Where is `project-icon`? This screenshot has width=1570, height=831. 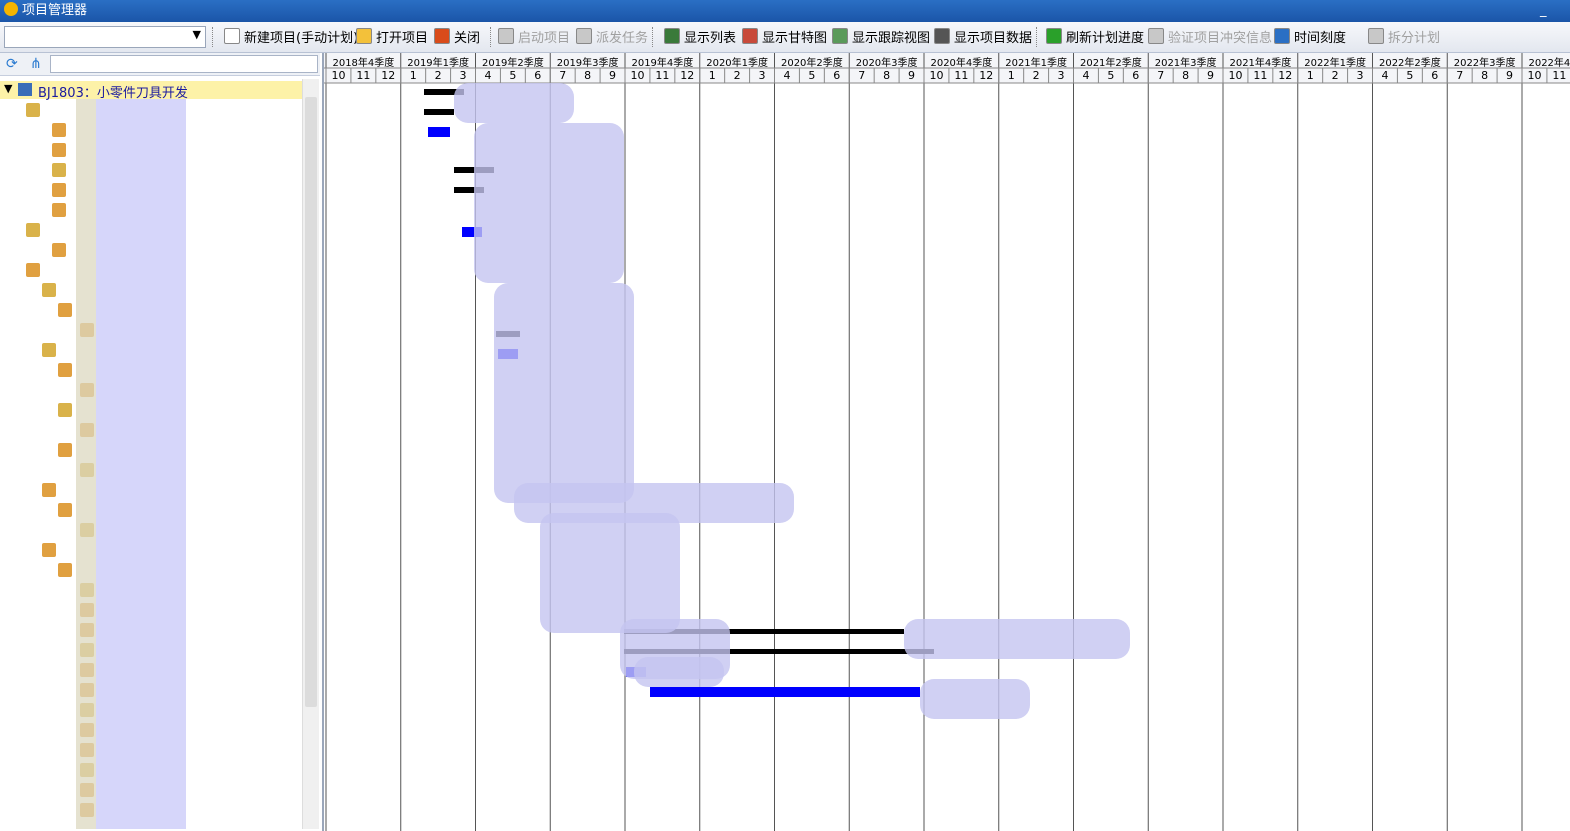 project-icon is located at coordinates (25, 89).